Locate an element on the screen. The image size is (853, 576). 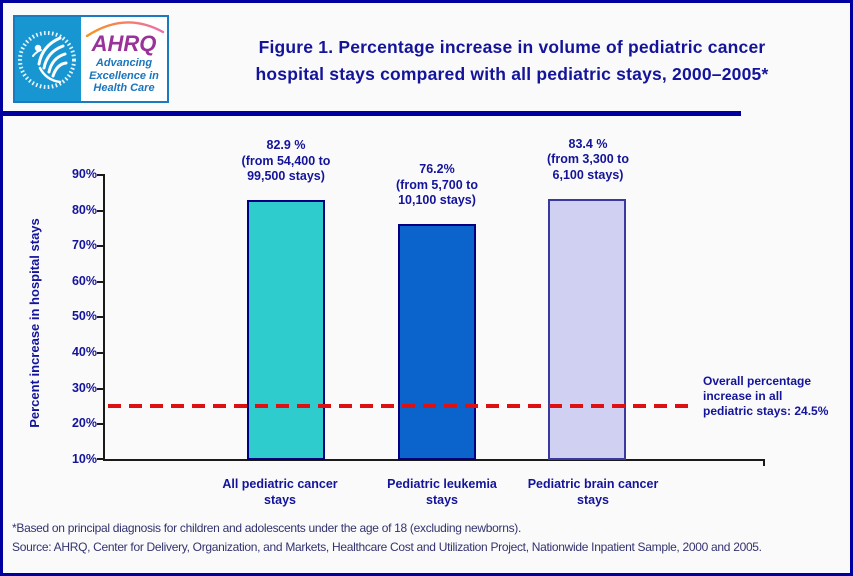
ahrq-acronym: AHRQ is located at coordinates (124, 43).